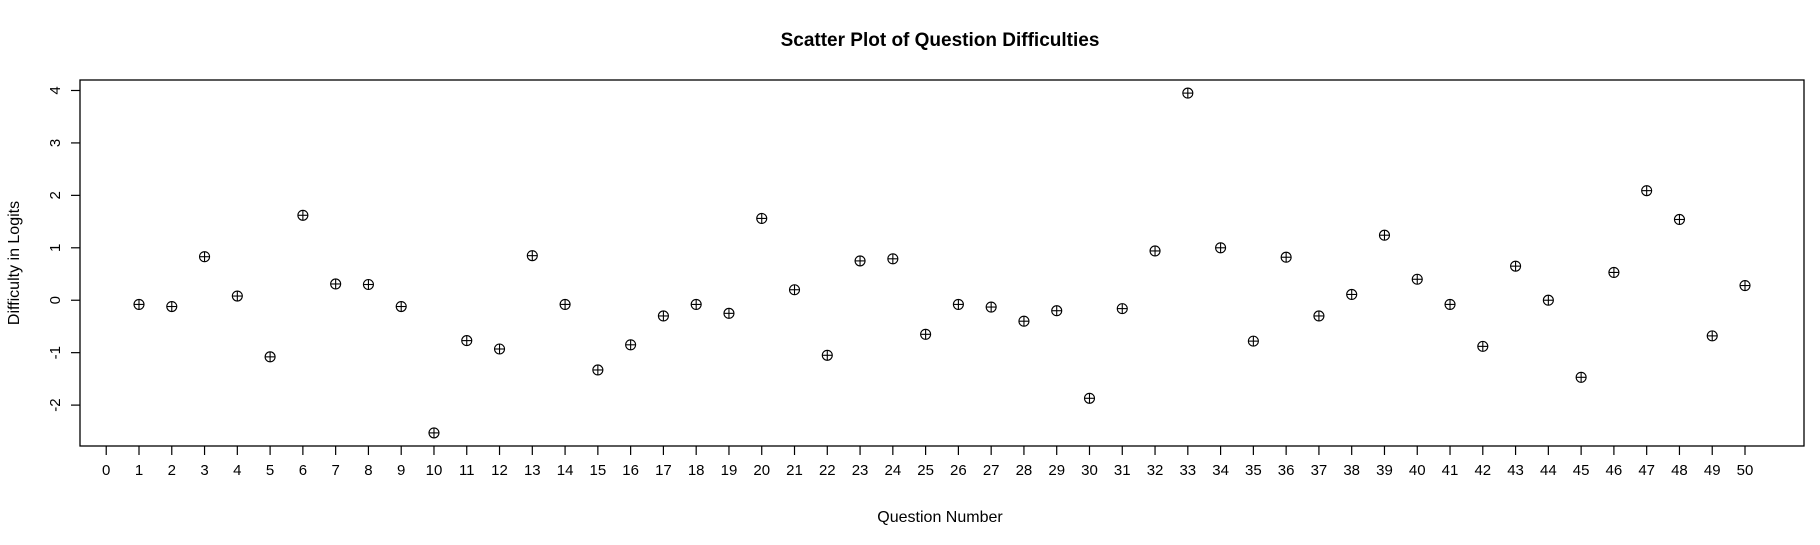 The image size is (1820, 545). What do you see at coordinates (237, 470) in the screenshot?
I see `x-tick-label: 4` at bounding box center [237, 470].